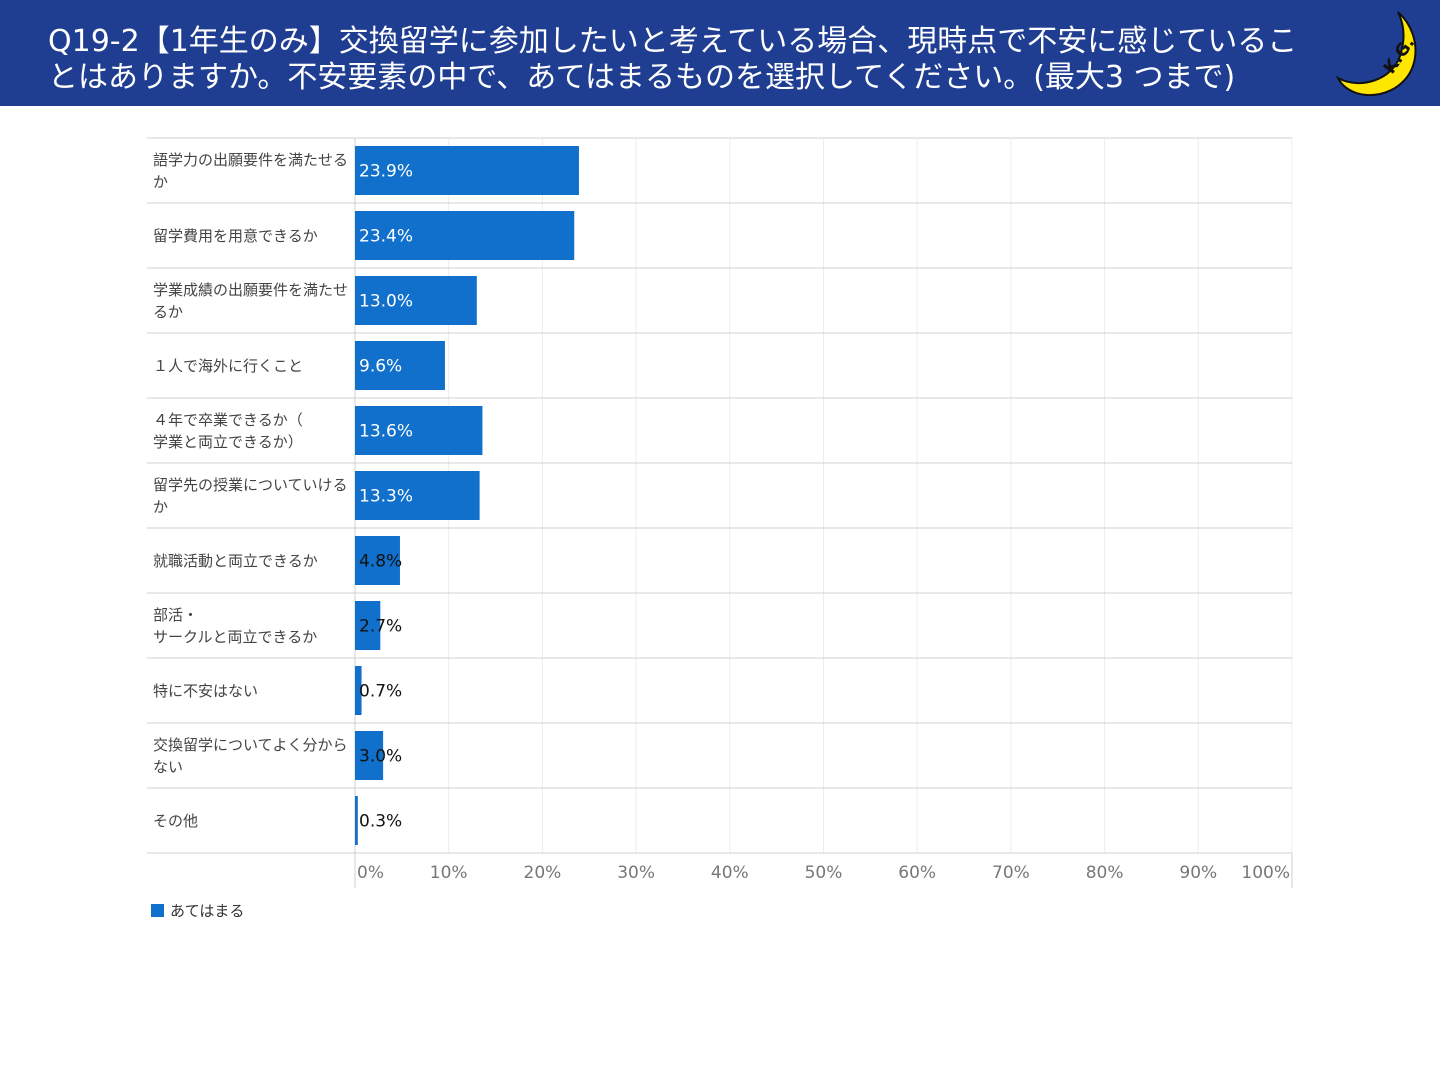 Image resolution: width=1440 pixels, height=1080 pixels. What do you see at coordinates (176, 820) in the screenshot?
I see `category-label: その他` at bounding box center [176, 820].